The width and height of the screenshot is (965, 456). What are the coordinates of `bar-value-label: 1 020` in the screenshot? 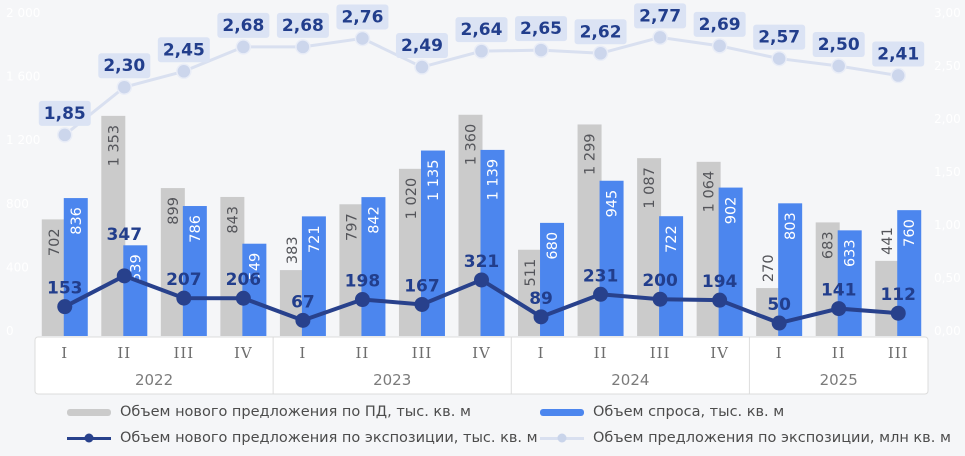 It's located at (412, 199).